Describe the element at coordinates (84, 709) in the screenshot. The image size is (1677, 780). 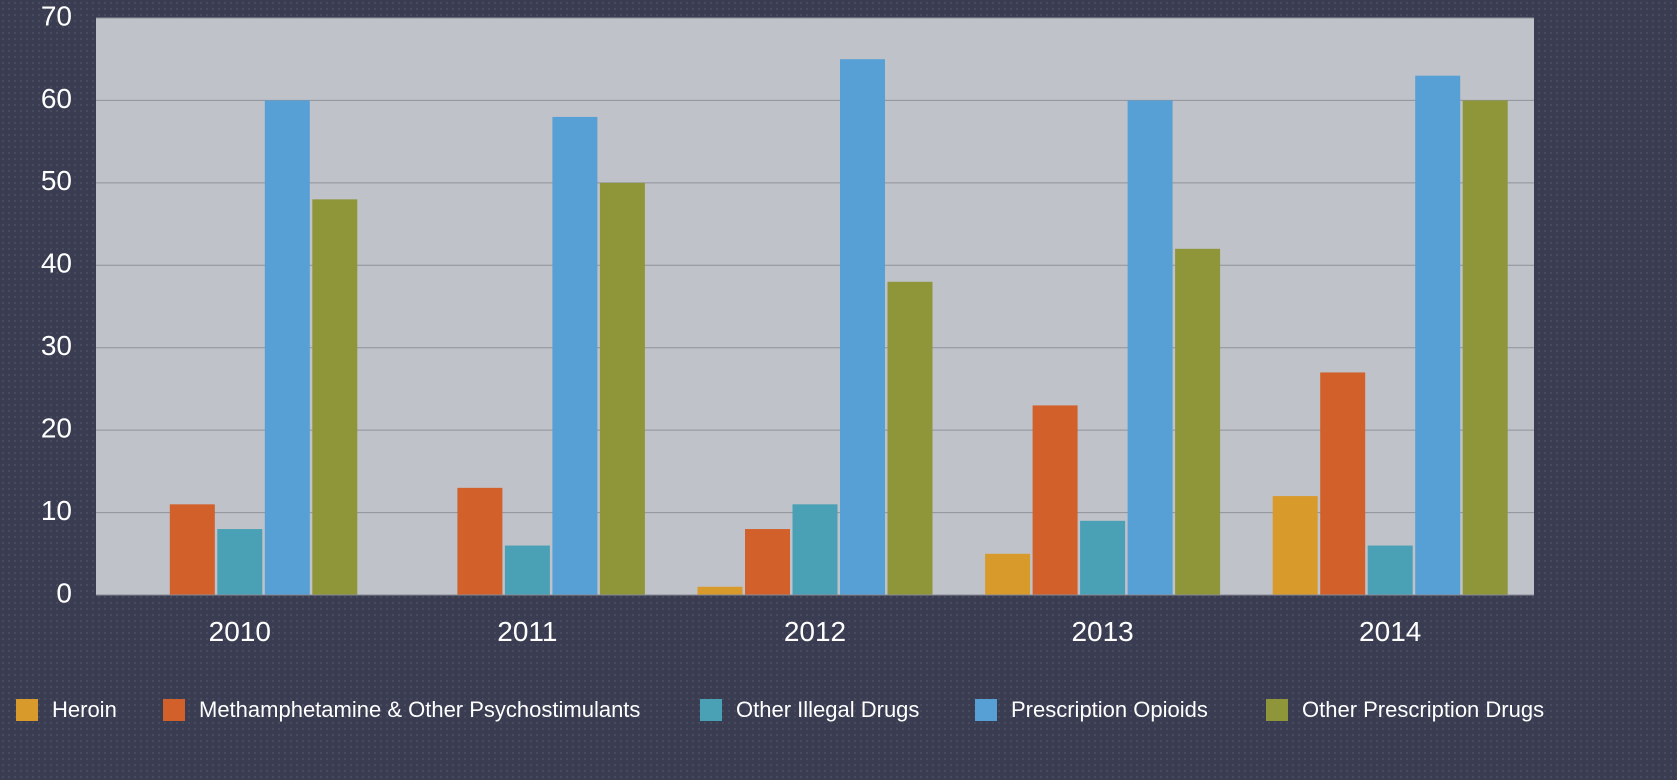
I see `legend-label: Heroin` at that location.